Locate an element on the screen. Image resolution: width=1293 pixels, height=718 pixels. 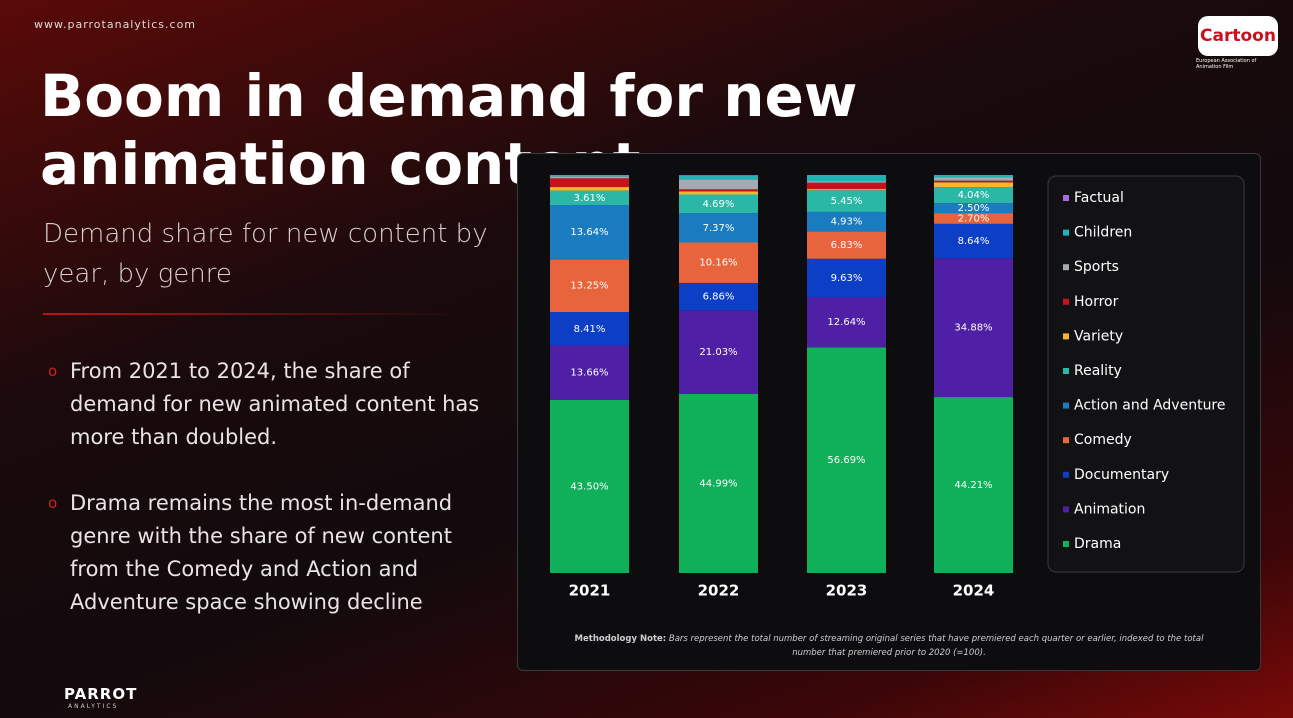
data-label: 44.99% is located at coordinates (718, 483).